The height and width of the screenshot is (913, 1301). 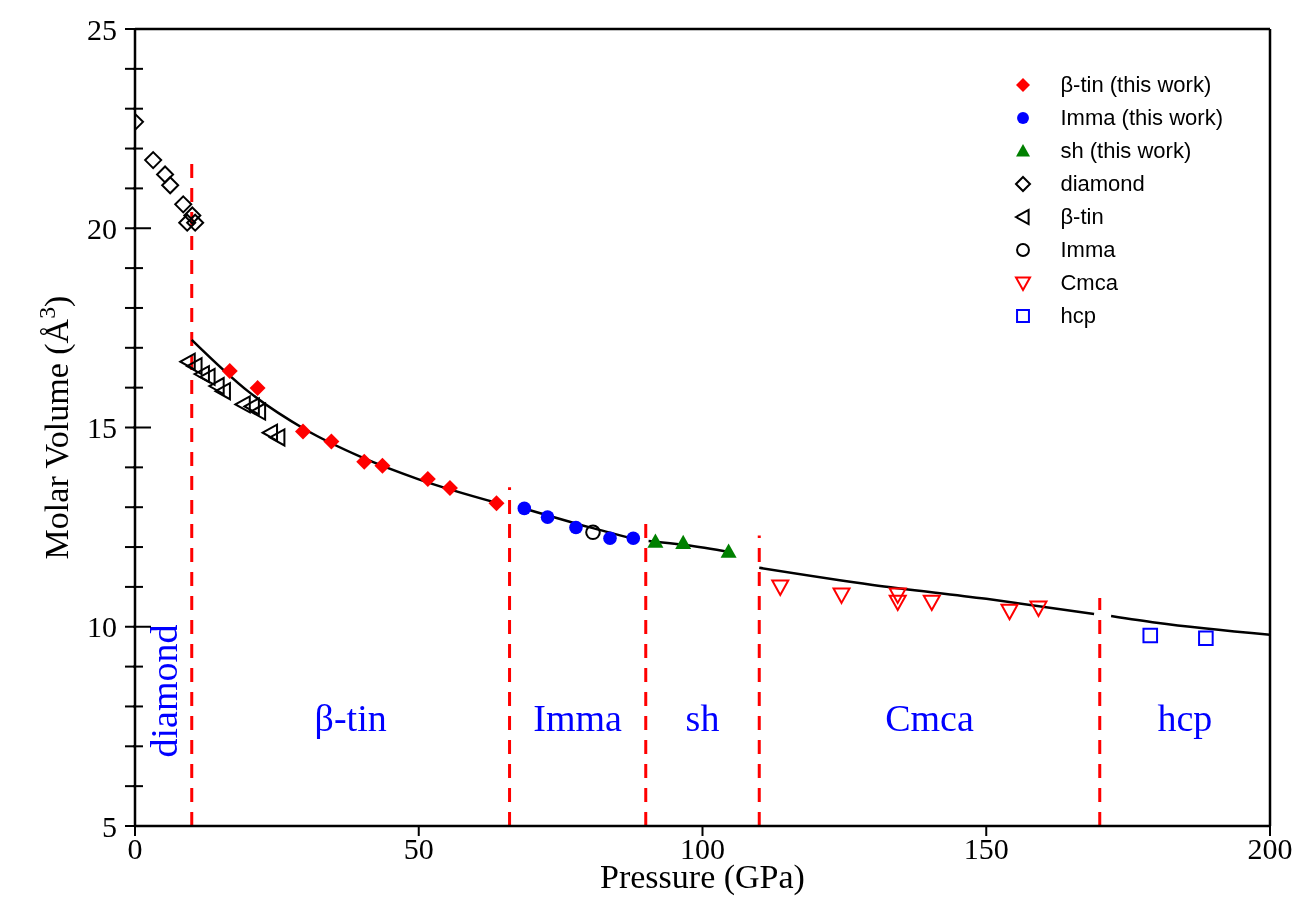 What do you see at coordinates (102, 29) in the screenshot?
I see `y-tick-label: 25` at bounding box center [102, 29].